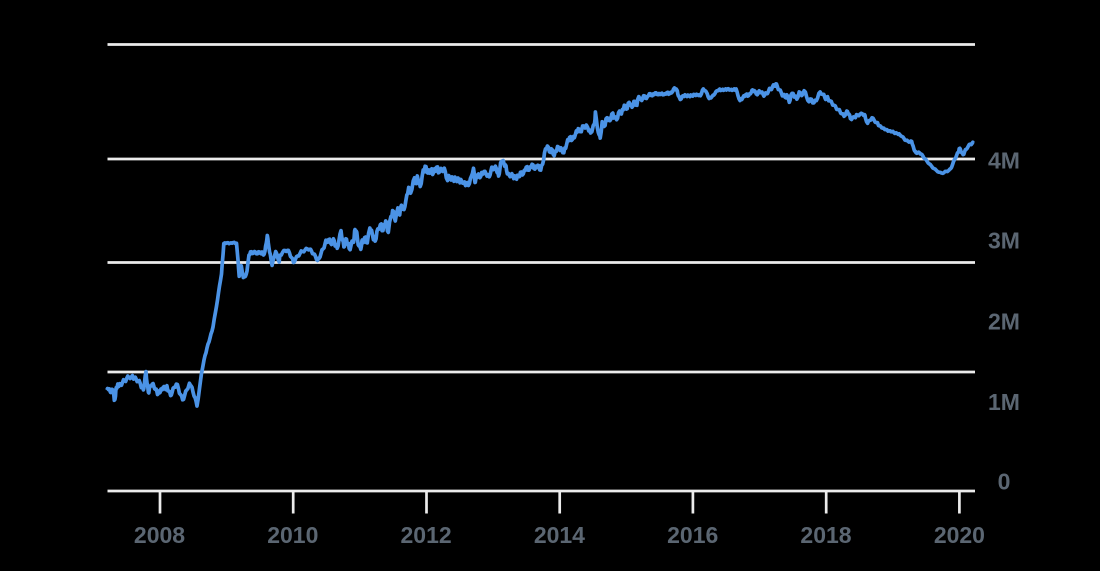 The height and width of the screenshot is (571, 1100). Describe the element at coordinates (1004, 322) in the screenshot. I see `svg-text: 2M` at that location.